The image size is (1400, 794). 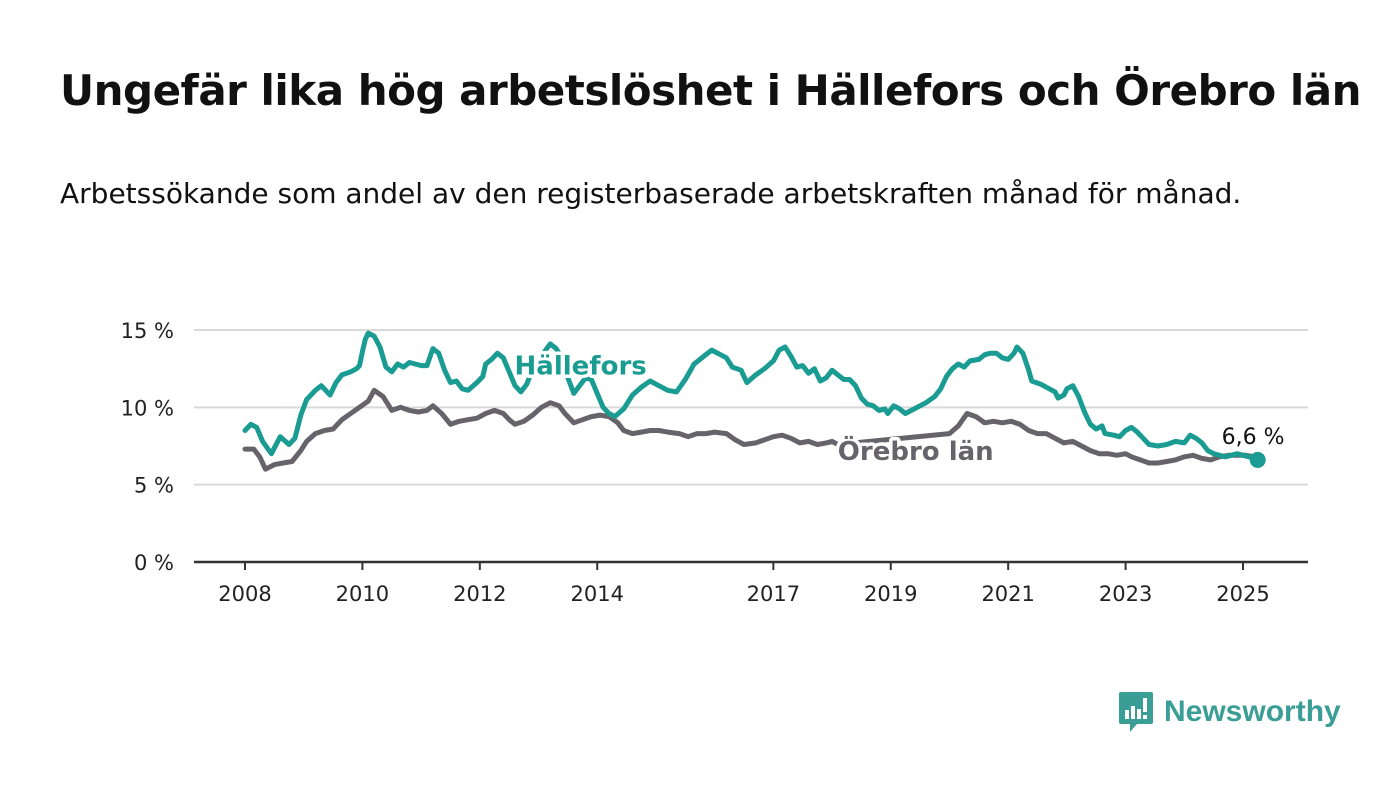 What do you see at coordinates (597, 594) in the screenshot?
I see `x-tick-label: 2014` at bounding box center [597, 594].